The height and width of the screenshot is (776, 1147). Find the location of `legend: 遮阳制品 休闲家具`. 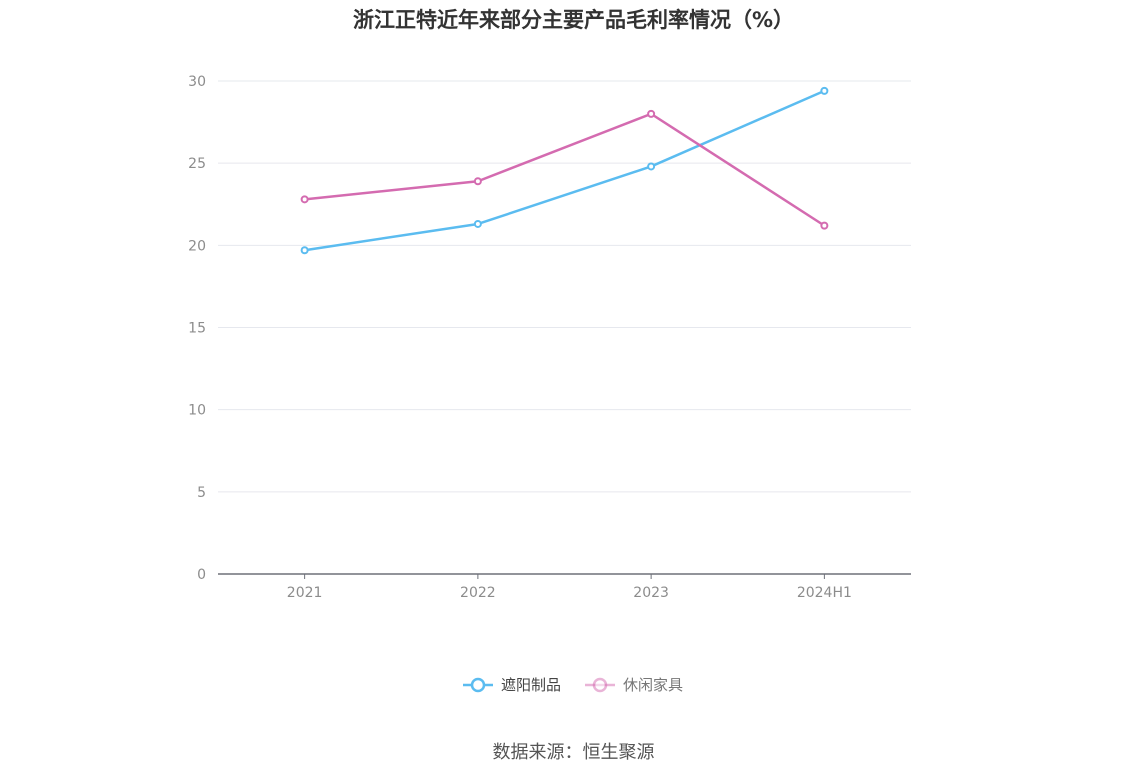

legend: 遮阳制品 休闲家具 is located at coordinates (573, 685).